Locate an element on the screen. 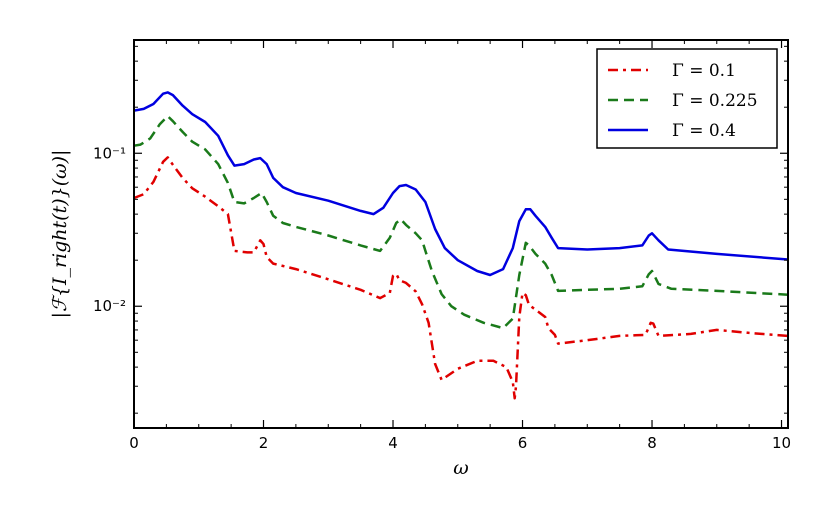 The width and height of the screenshot is (830, 514). x-tick-label: 10 is located at coordinates (781, 443).